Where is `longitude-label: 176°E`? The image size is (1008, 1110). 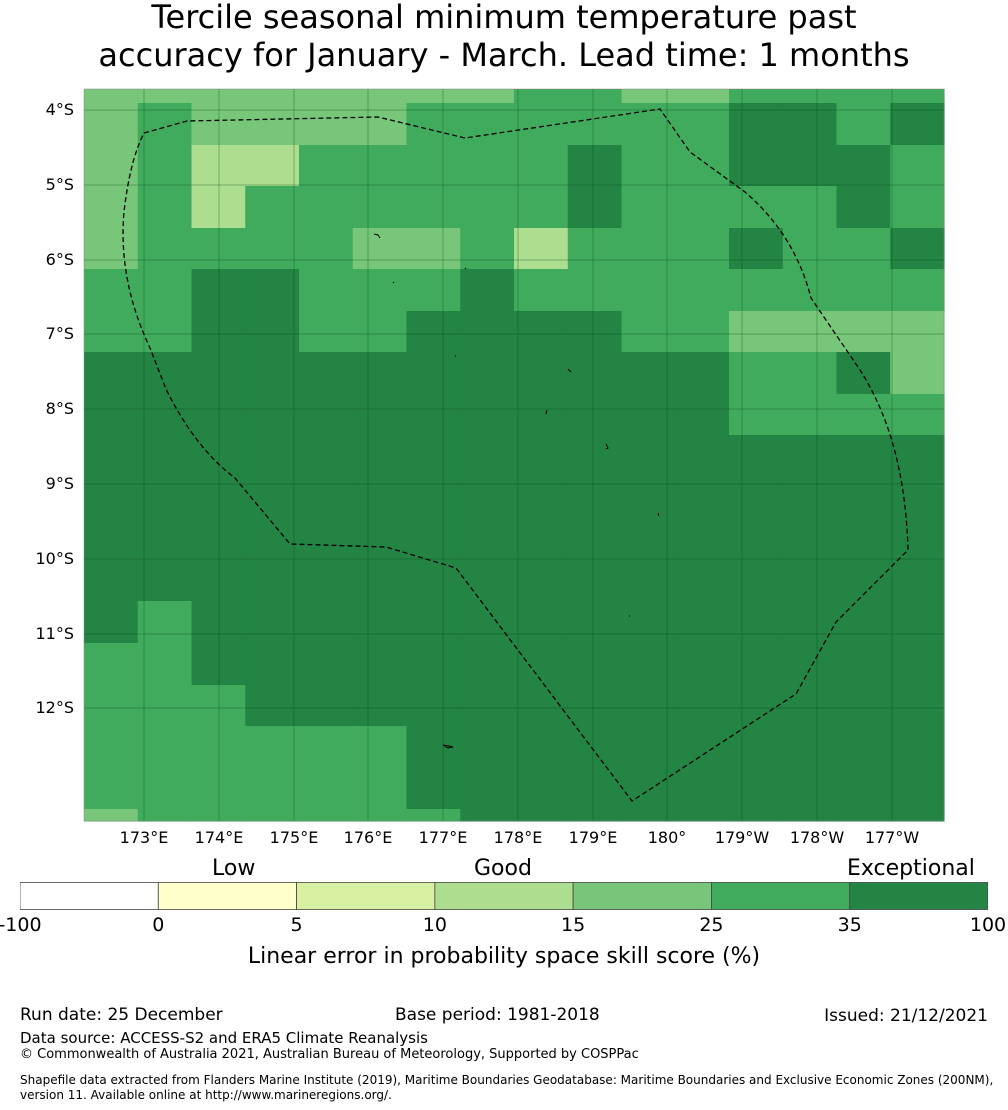
longitude-label: 176°E is located at coordinates (368, 837).